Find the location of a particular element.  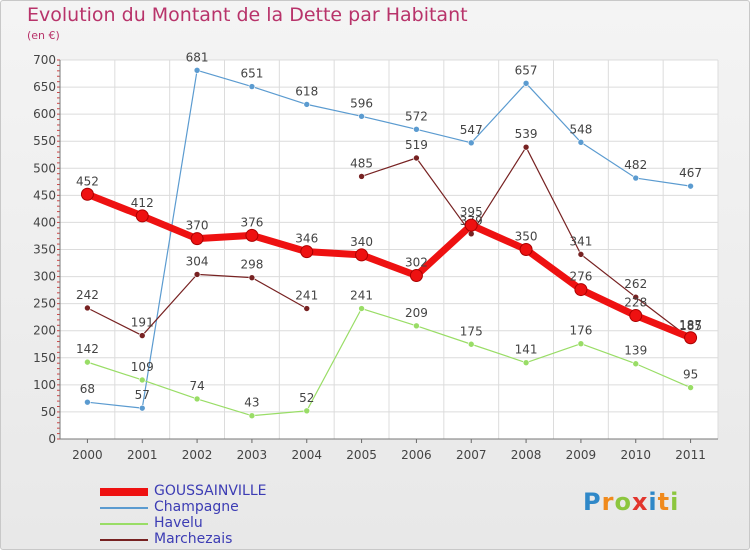

y-tick-label: 200 is located at coordinates (44, 331).